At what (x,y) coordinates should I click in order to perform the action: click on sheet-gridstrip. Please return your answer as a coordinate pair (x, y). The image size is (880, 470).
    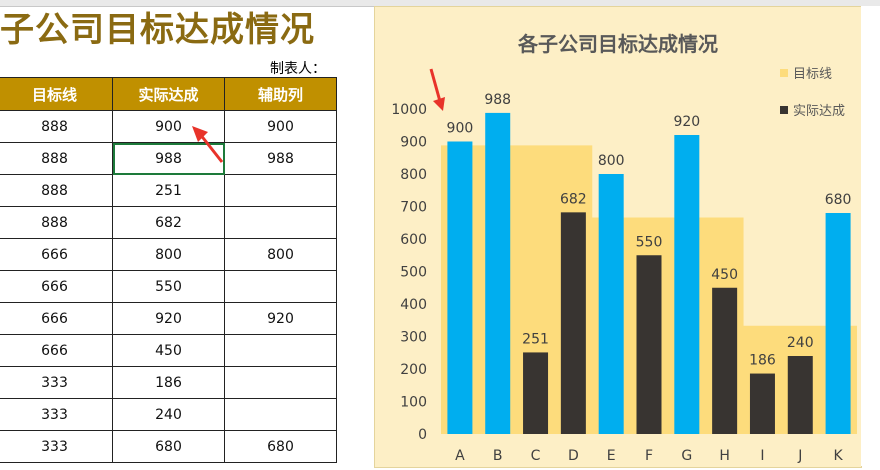
    Looking at the image, I should click on (870, 236).